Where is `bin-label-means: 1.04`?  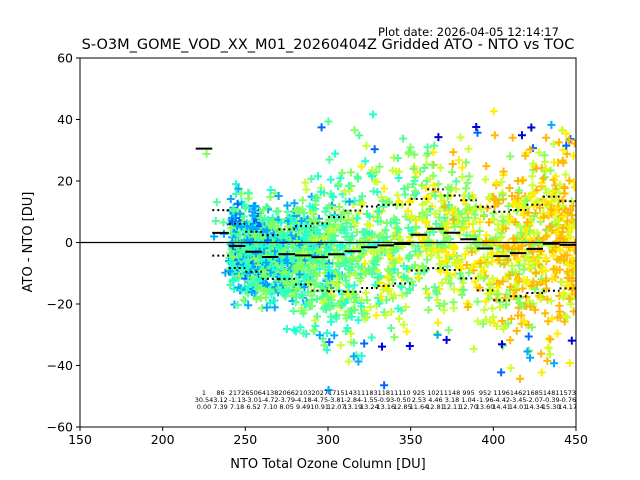
bin-label-means: 1.04 is located at coordinates (468, 400).